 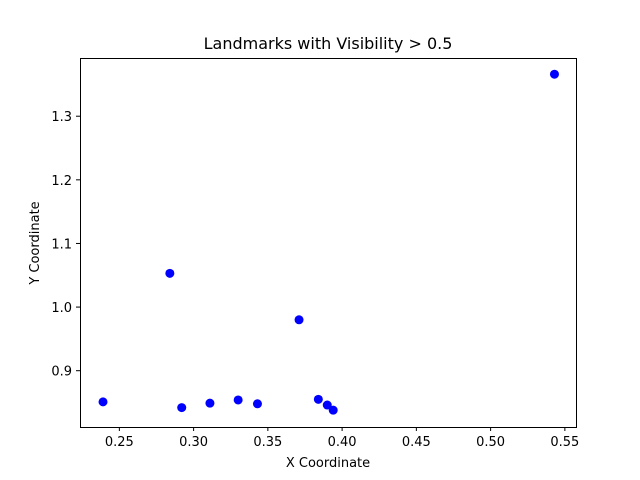 What do you see at coordinates (119, 442) in the screenshot?
I see `x-tick-label: 0.25` at bounding box center [119, 442].